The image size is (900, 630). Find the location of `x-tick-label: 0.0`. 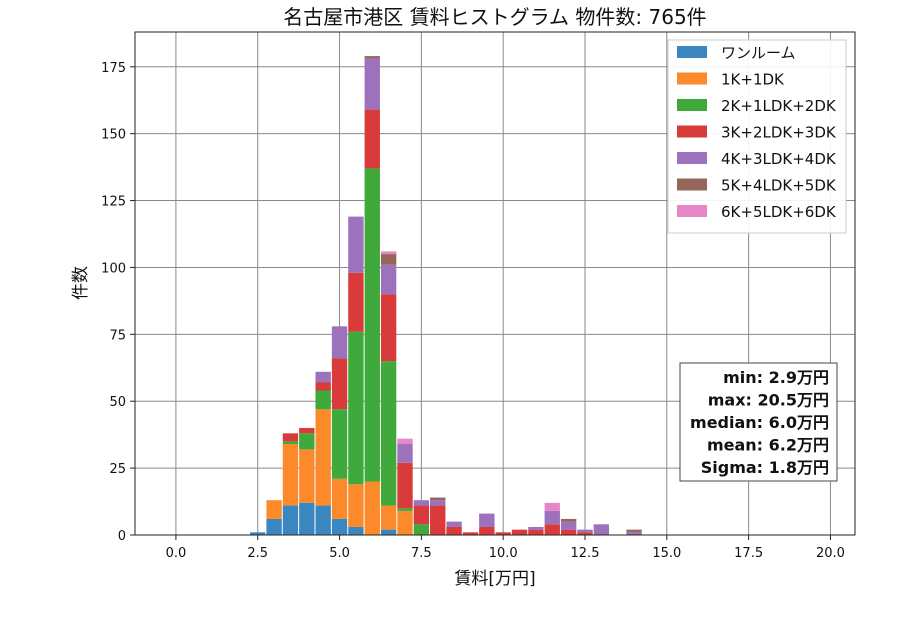

x-tick-label: 0.0 is located at coordinates (176, 553).